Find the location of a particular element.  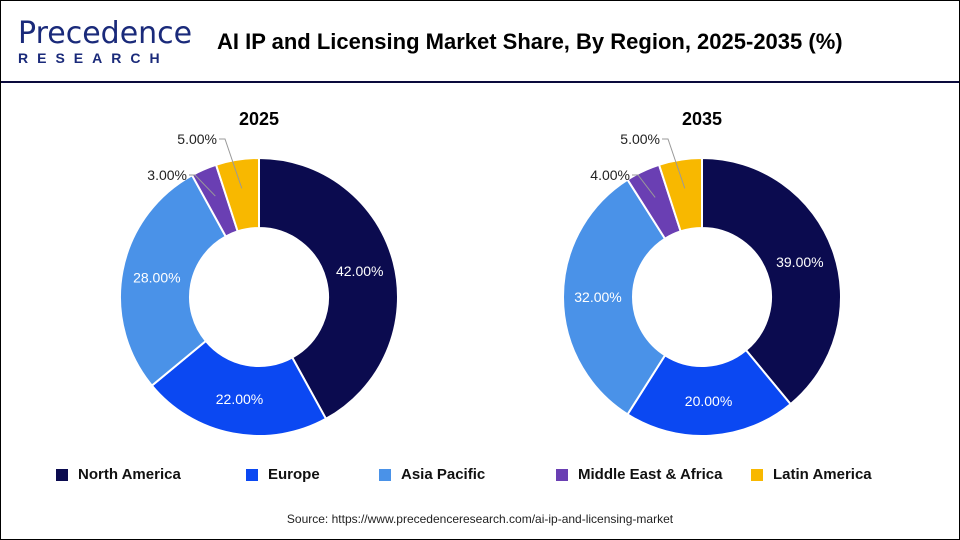

data-label: 32.00% is located at coordinates (597, 297).